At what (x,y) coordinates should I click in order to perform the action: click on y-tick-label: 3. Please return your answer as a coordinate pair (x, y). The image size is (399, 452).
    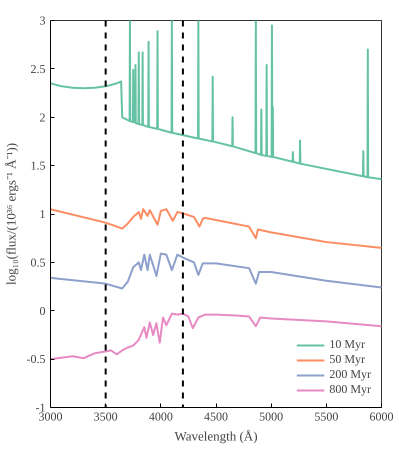
    Looking at the image, I should click on (43, 21).